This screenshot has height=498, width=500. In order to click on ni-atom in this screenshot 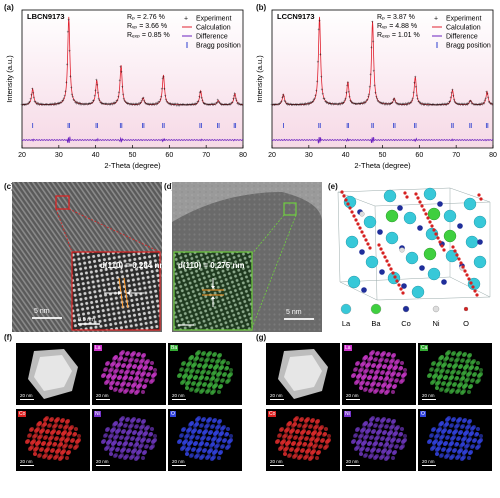, I will do `click(402, 250)`.